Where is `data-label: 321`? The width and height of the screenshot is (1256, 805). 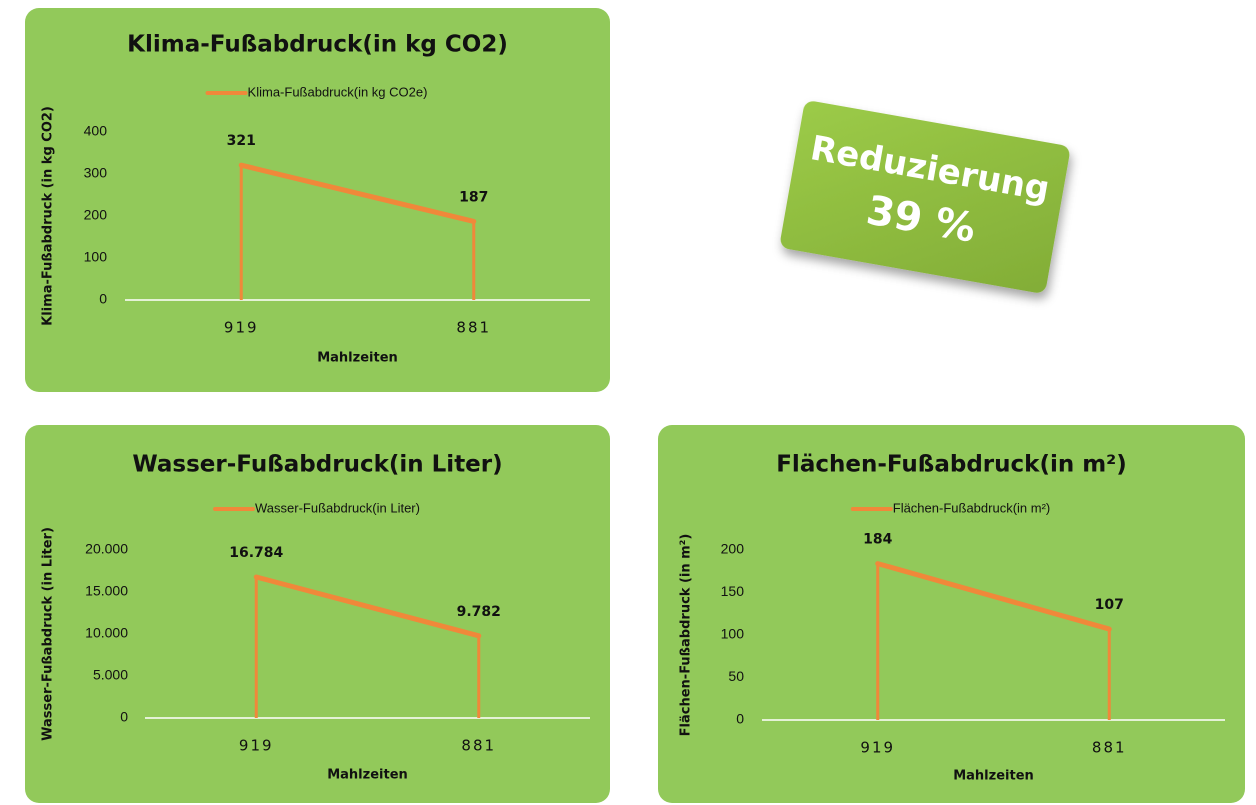
data-label: 321 is located at coordinates (241, 141).